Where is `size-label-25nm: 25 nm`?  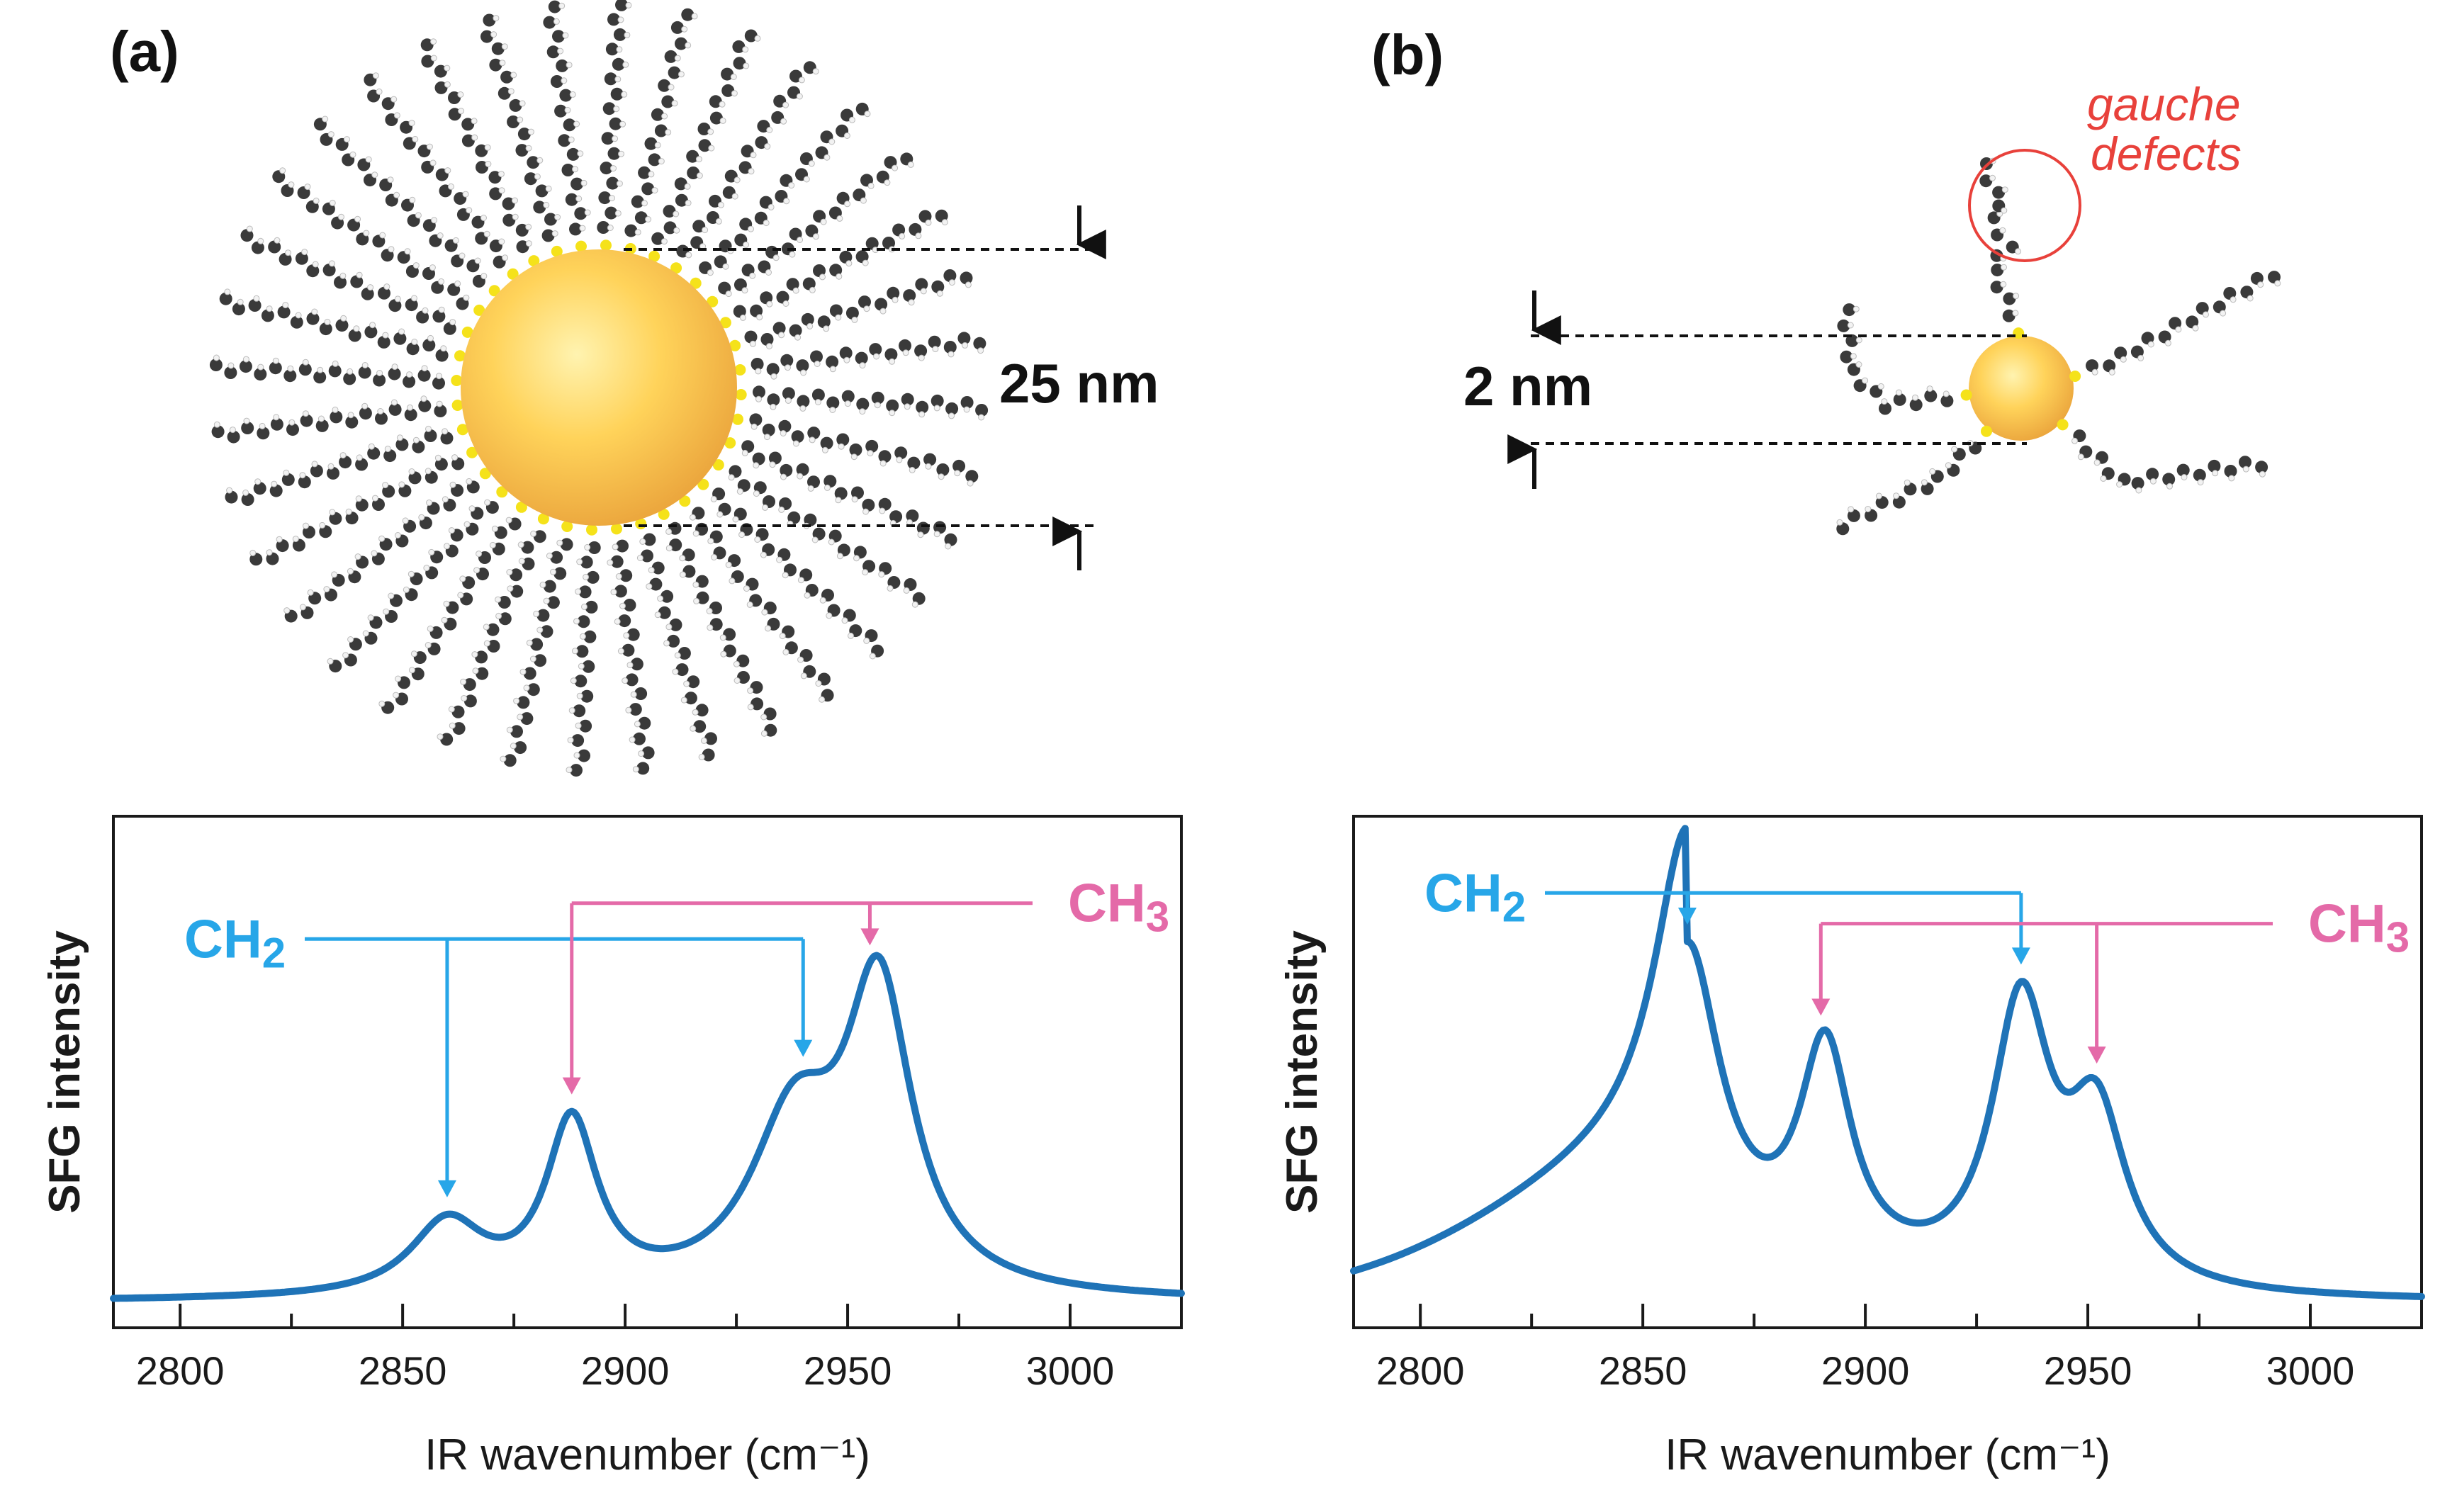
size-label-25nm: 25 nm is located at coordinates (1079, 383).